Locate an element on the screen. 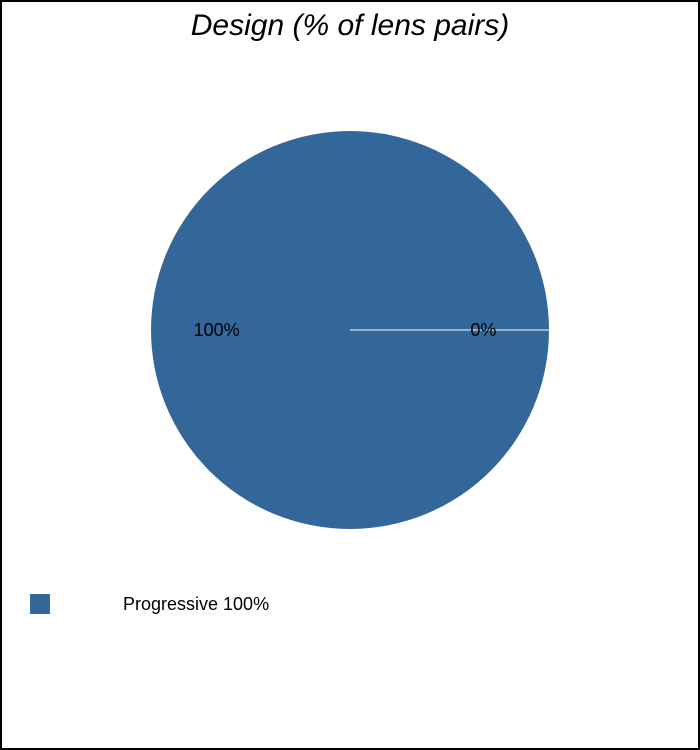 Image resolution: width=700 pixels, height=750 pixels. legend-label-progressive: Progressive 100% is located at coordinates (196, 604).